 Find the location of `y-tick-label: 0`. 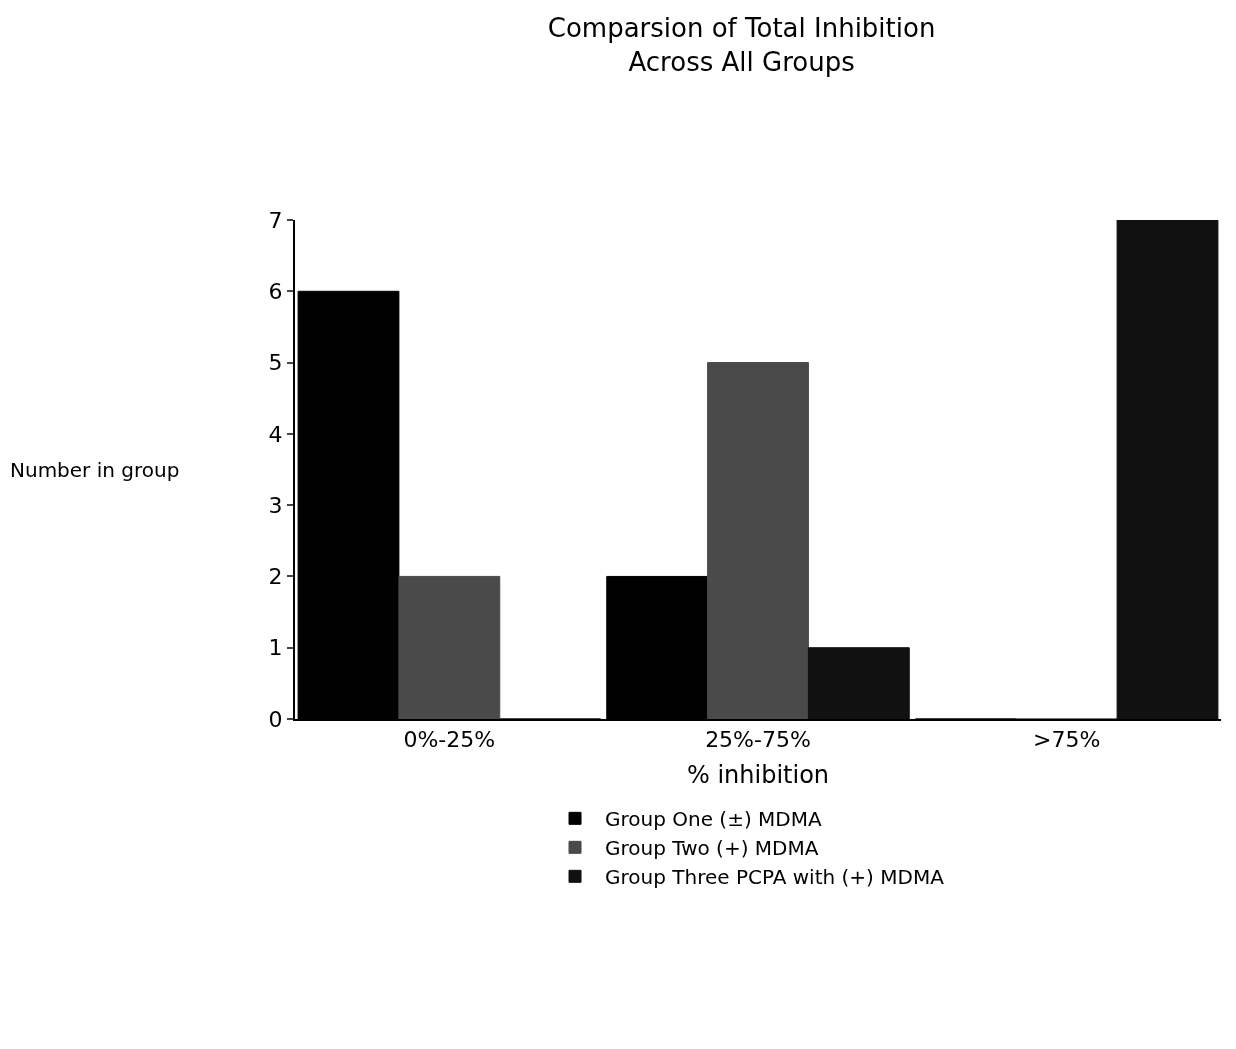

y-tick-label: 0 is located at coordinates (275, 719).